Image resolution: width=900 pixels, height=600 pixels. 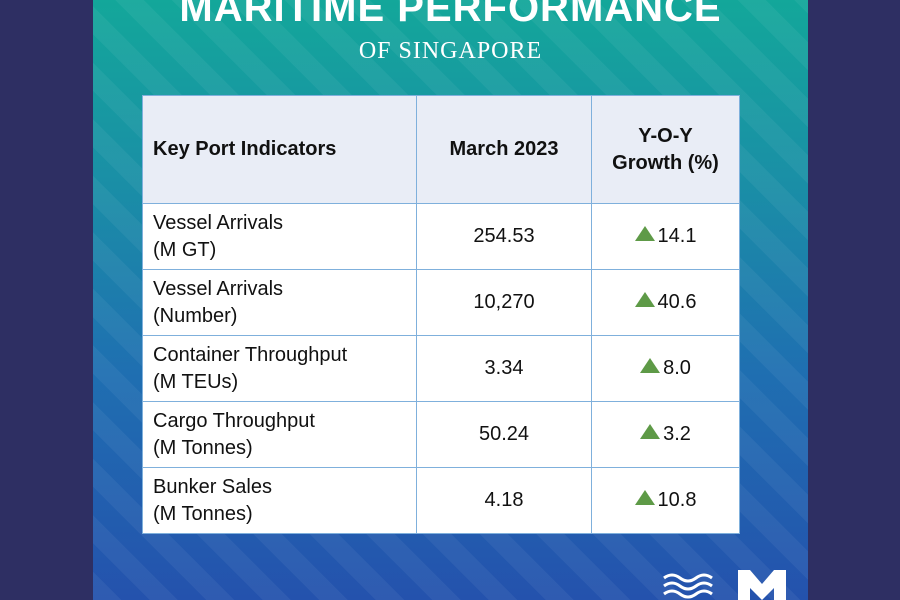 What do you see at coordinates (279, 149) in the screenshot?
I see `column-header-indicators: Key Port Indicators` at bounding box center [279, 149].